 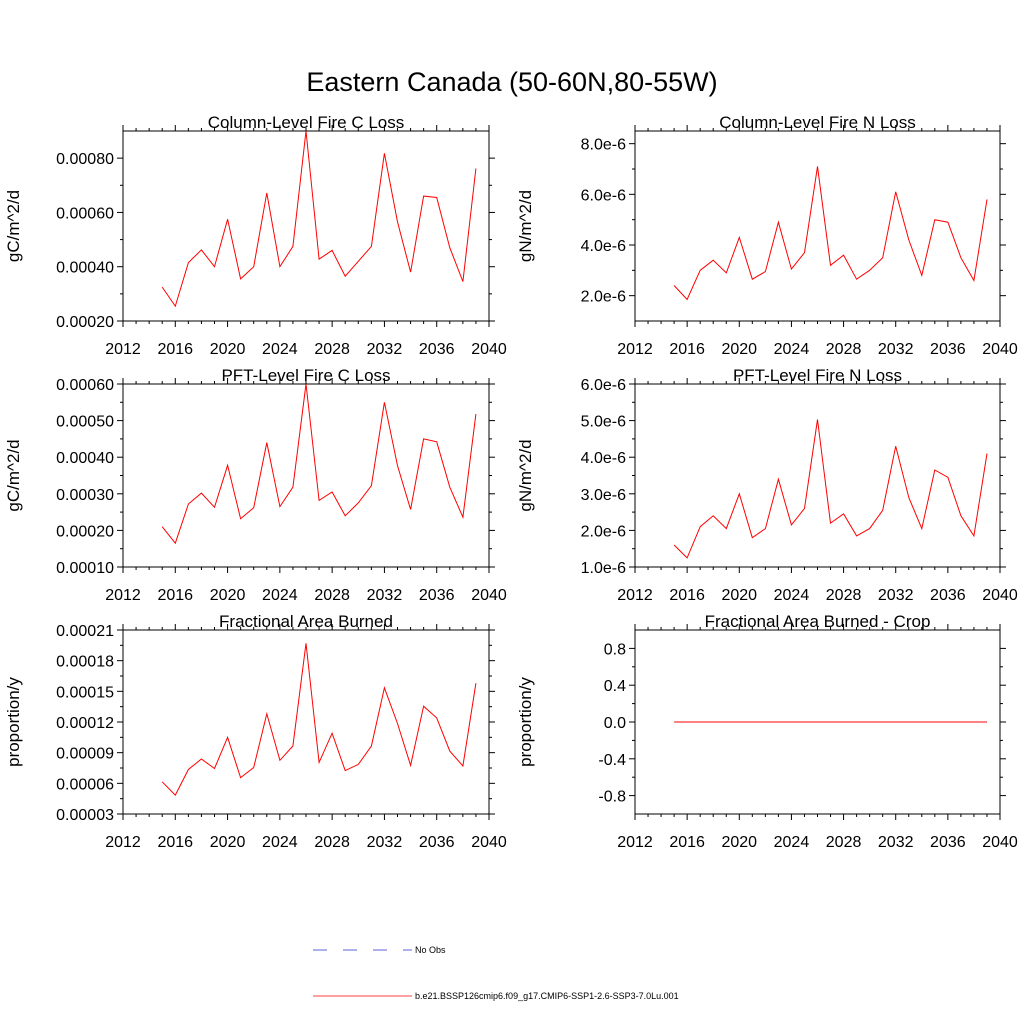 I want to click on y-tick-label: 0.00006, so click(x=85, y=784).